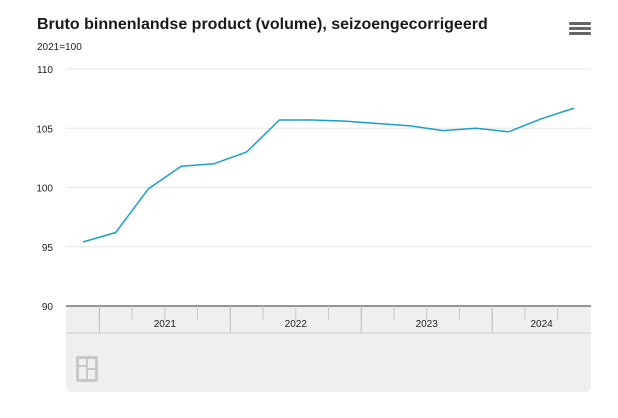 The height and width of the screenshot is (418, 618). I want to click on x-year-label: 2022, so click(296, 324).